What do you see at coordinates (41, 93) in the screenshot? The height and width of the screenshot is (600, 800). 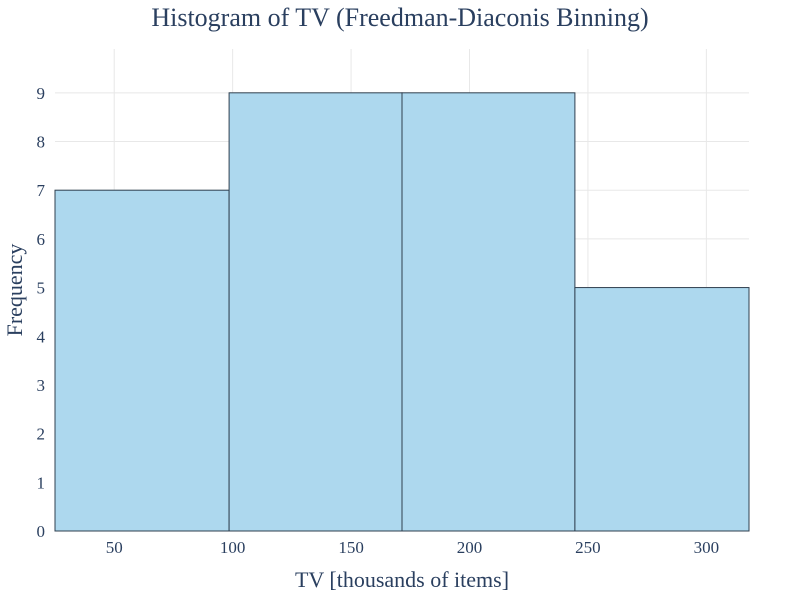 I see `y-tick-label: 9` at bounding box center [41, 93].